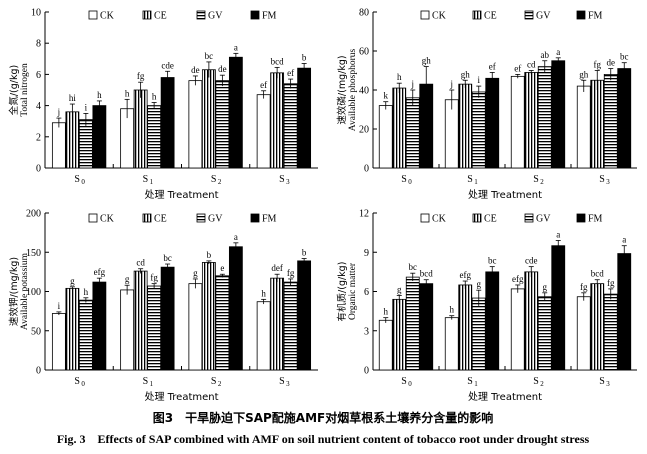 The height and width of the screenshot is (454, 647). What do you see at coordinates (386, 96) in the screenshot?
I see `significance-letter: k` at bounding box center [386, 96].